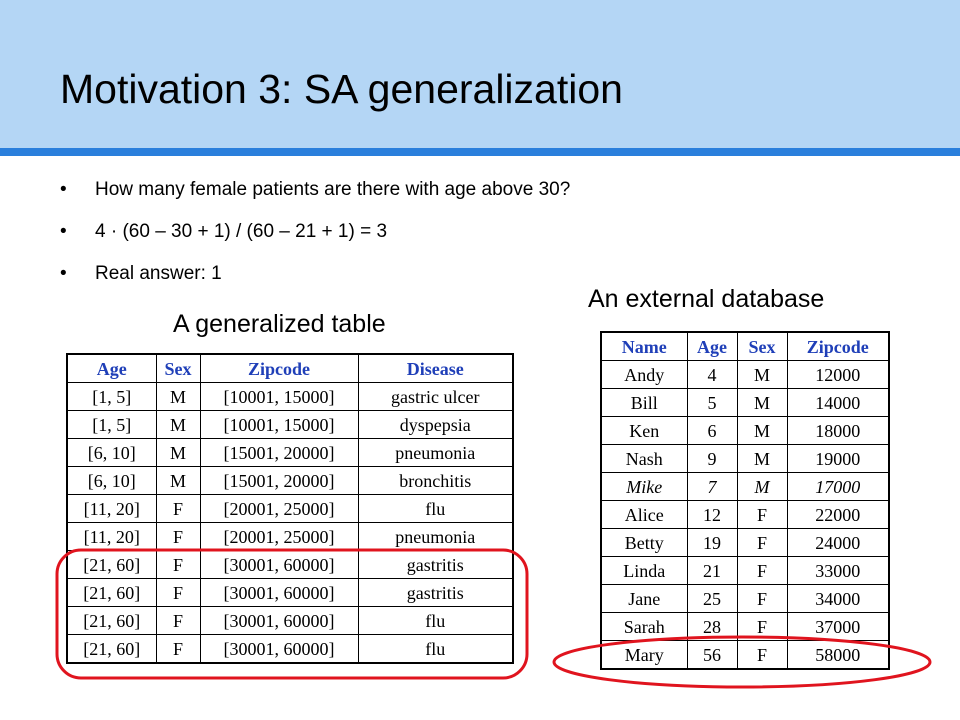  What do you see at coordinates (644, 430) in the screenshot?
I see `table-cell: Ken` at bounding box center [644, 430].